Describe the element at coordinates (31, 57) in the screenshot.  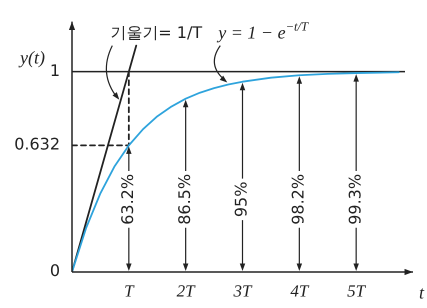
I see `y-axis-title: y(t)` at that location.